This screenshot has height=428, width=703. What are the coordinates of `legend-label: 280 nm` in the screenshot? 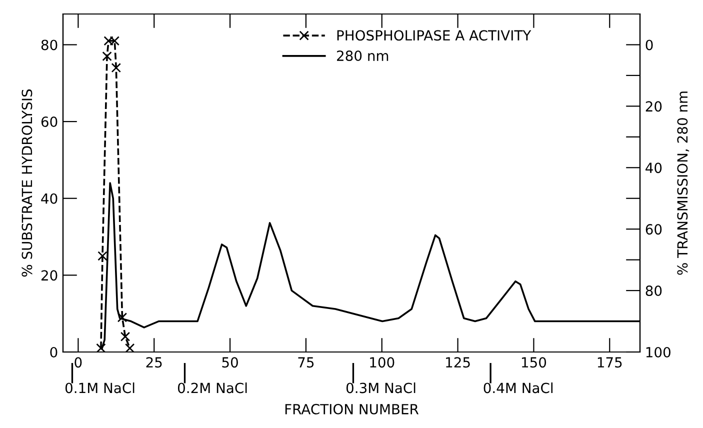 It's located at (362, 56).